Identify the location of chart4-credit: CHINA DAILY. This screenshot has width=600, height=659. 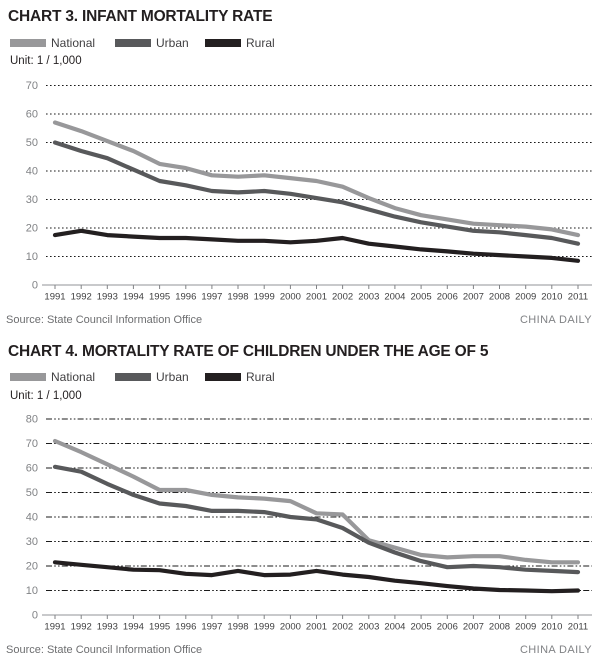
(555, 650).